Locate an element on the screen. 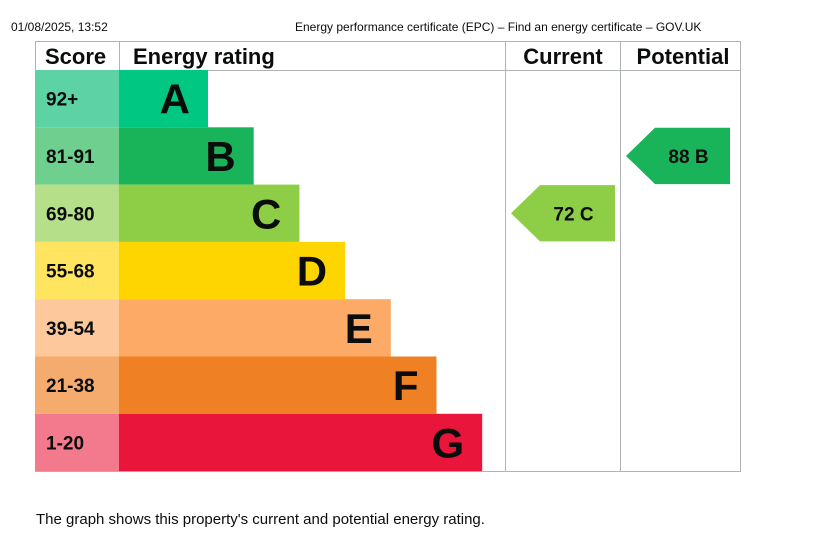  score-label-d: 55-68 is located at coordinates (70, 272).